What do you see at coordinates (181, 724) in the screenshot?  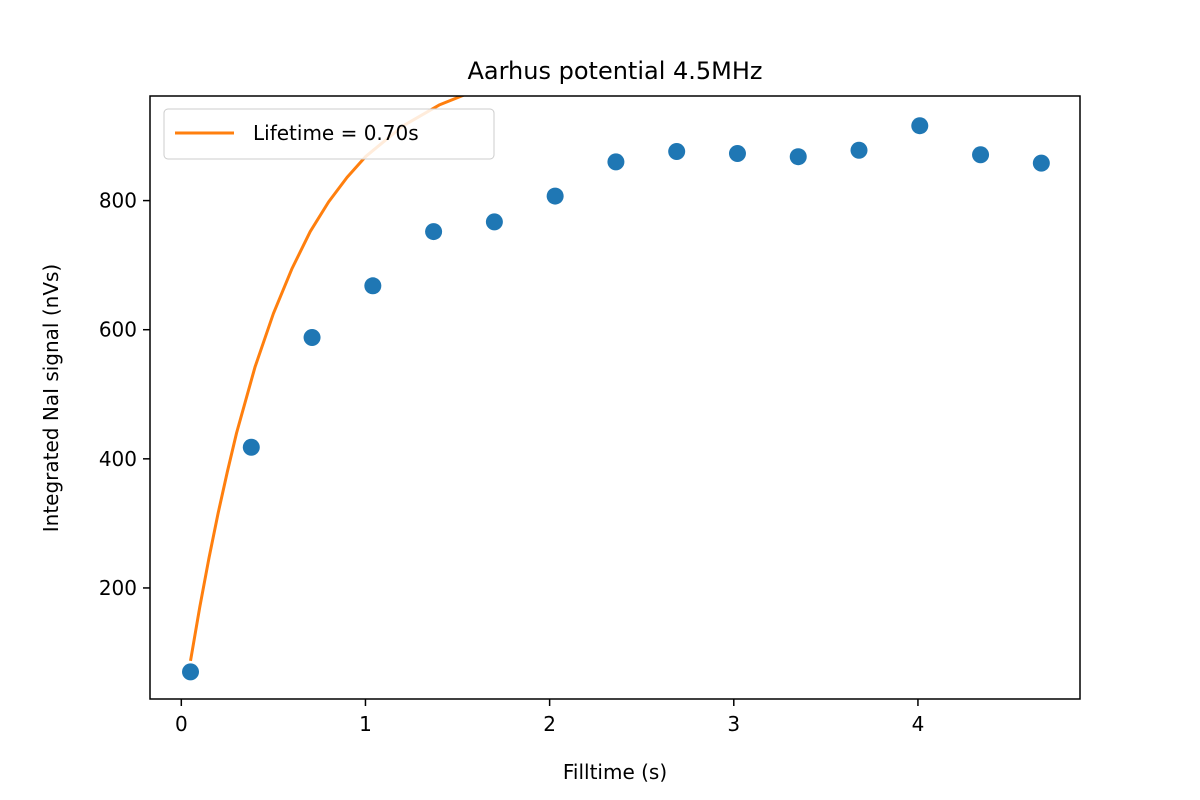 I see `x-tick-label: 0` at bounding box center [181, 724].